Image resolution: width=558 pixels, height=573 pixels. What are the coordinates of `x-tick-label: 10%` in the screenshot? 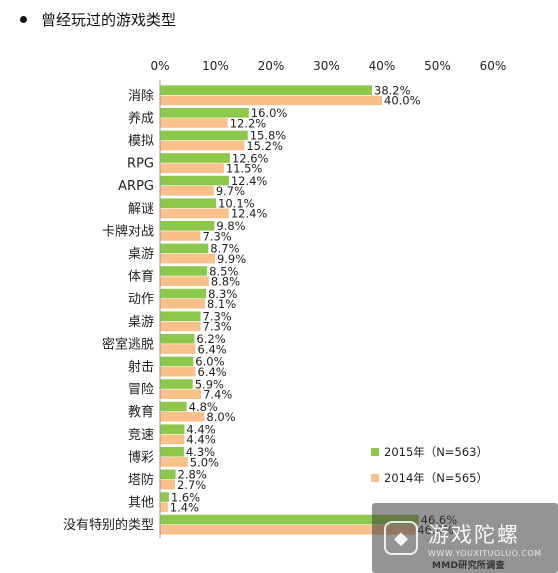 It's located at (215, 66).